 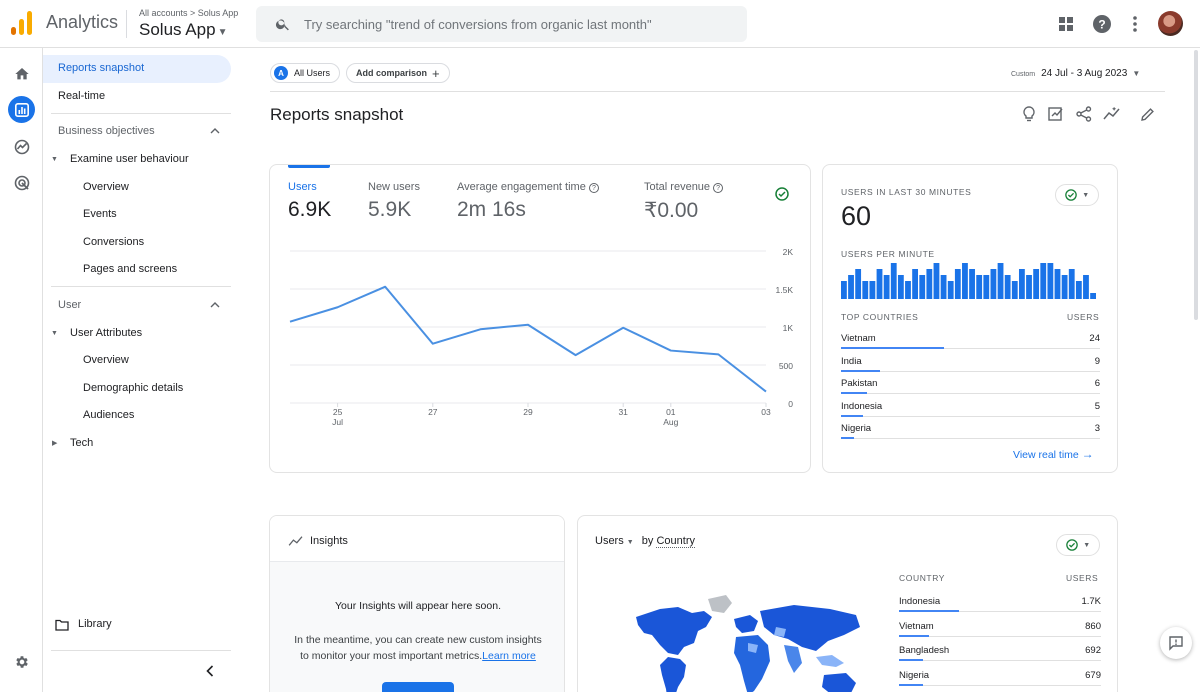 What do you see at coordinates (748, 643) in the screenshot?
I see `world-map` at bounding box center [748, 643].